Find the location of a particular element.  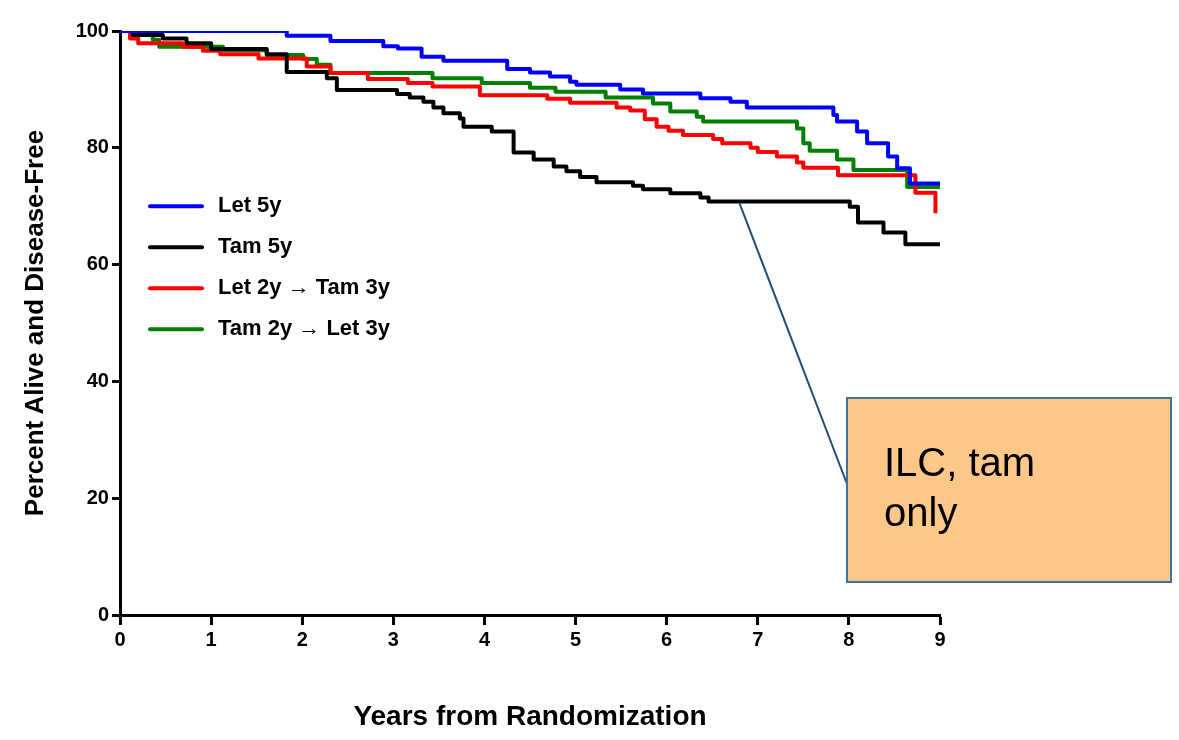

x-tick-label: 5 is located at coordinates (575, 638).